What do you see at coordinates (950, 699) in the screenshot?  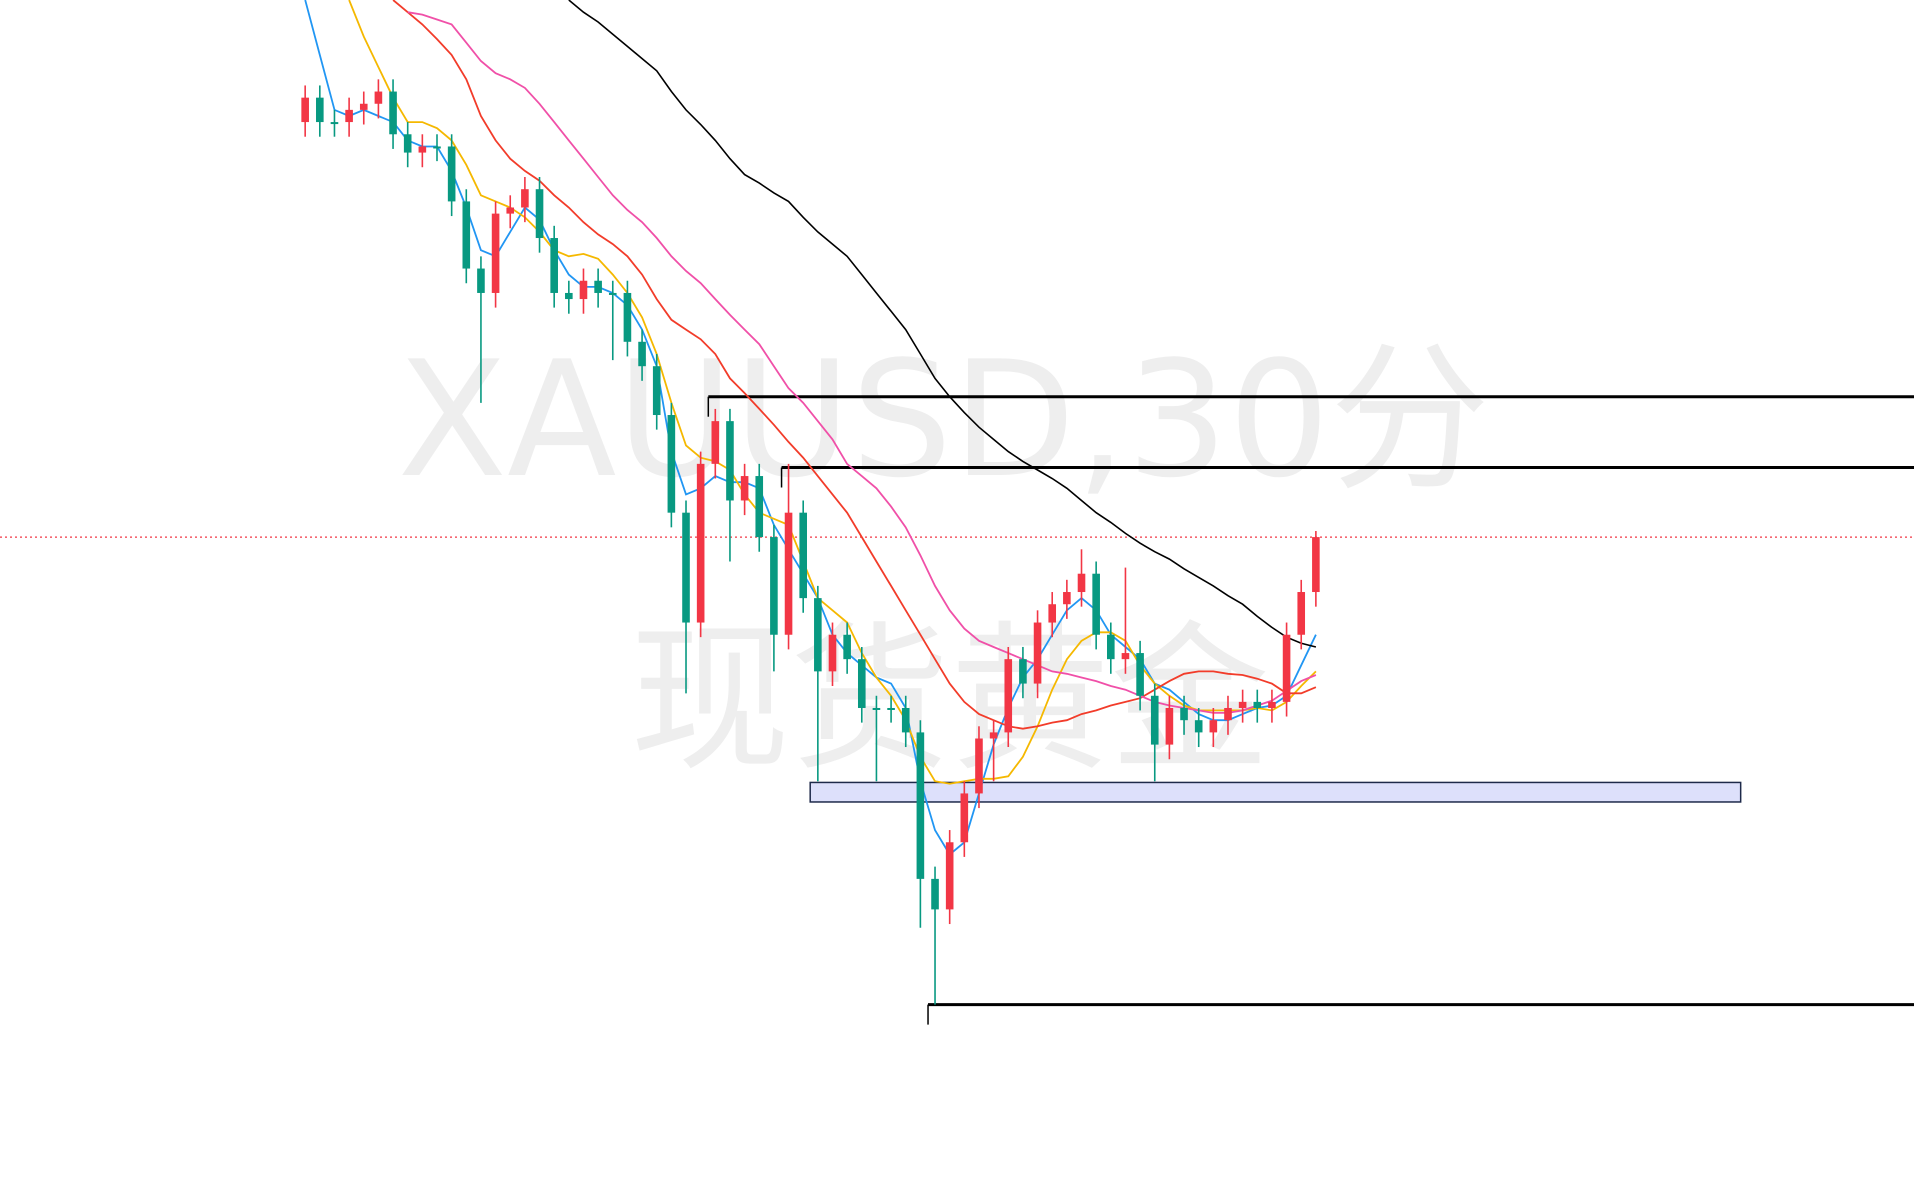 I see `watermark-subtitle: 现货黄金` at bounding box center [950, 699].